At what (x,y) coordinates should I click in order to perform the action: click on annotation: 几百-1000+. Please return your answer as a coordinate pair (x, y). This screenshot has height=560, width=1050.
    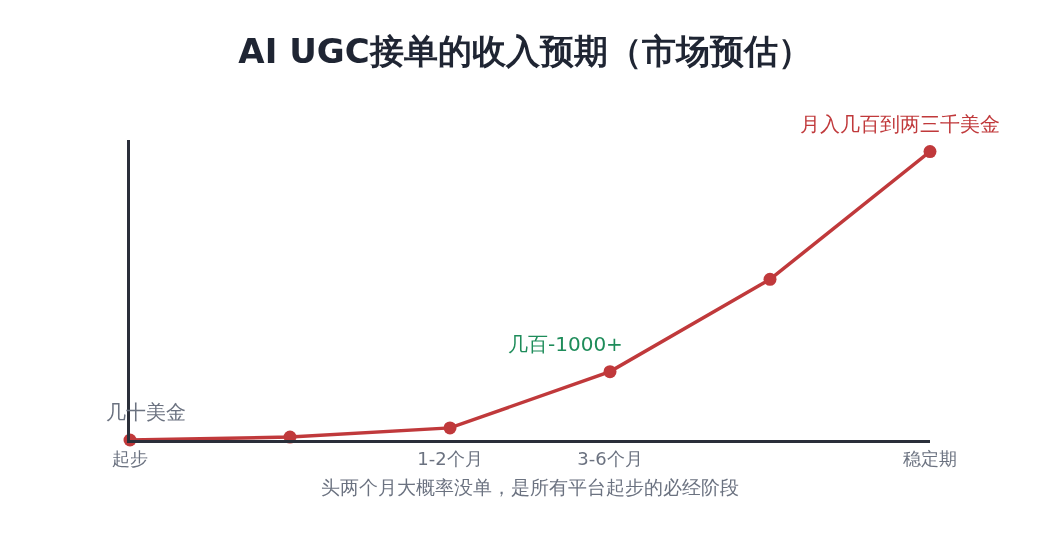
    Looking at the image, I should click on (565, 344).